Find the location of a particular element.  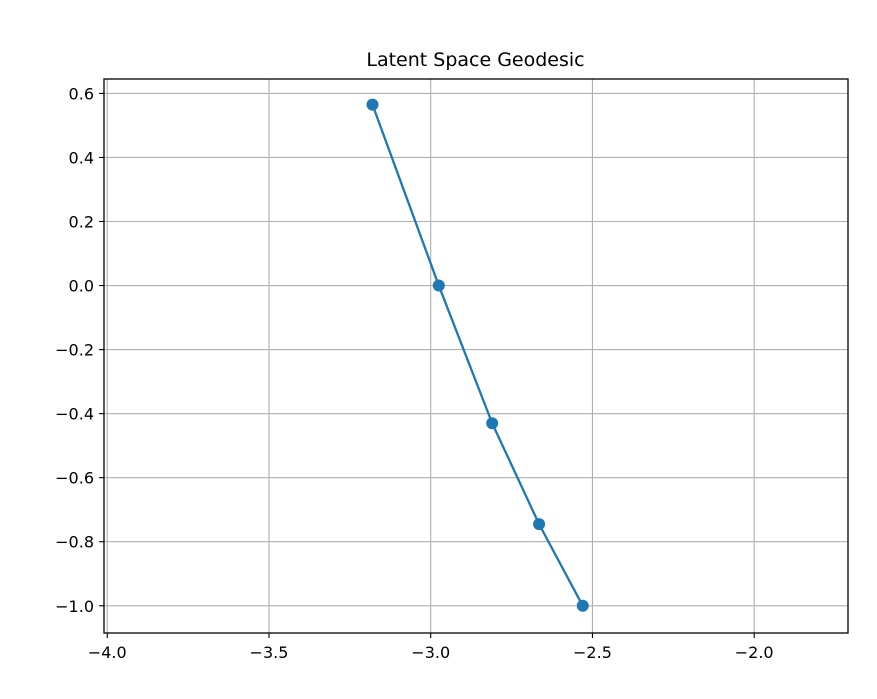

y-tick-label: −1.0 is located at coordinates (74, 606).